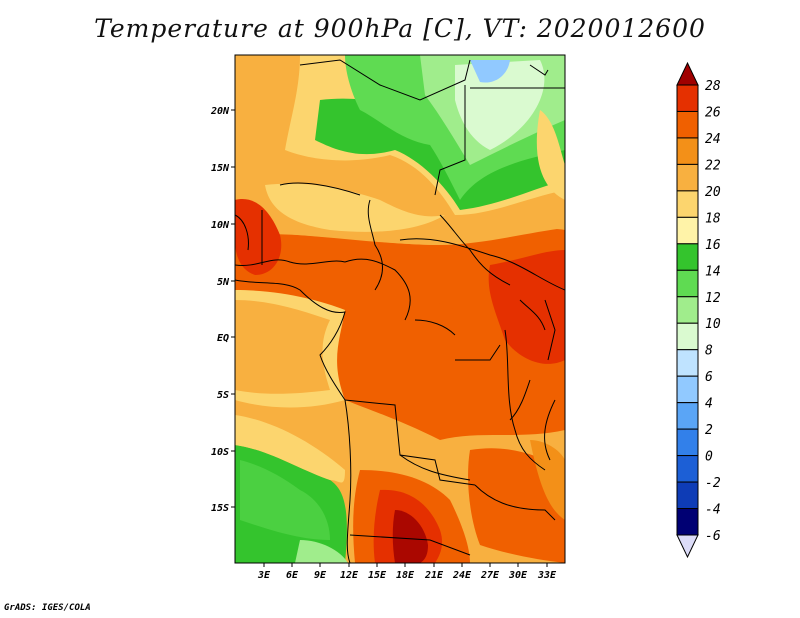 The width and height of the screenshot is (800, 618). What do you see at coordinates (713, 192) in the screenshot?
I see `colorbar-label: 20` at bounding box center [713, 192].